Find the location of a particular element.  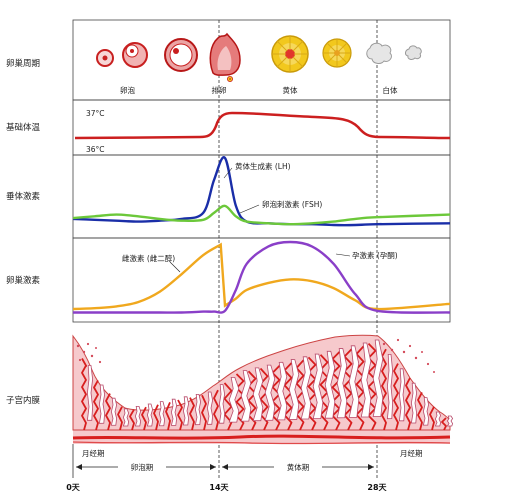

row-label-ovary: 卵巢周期 is located at coordinates (23, 63).